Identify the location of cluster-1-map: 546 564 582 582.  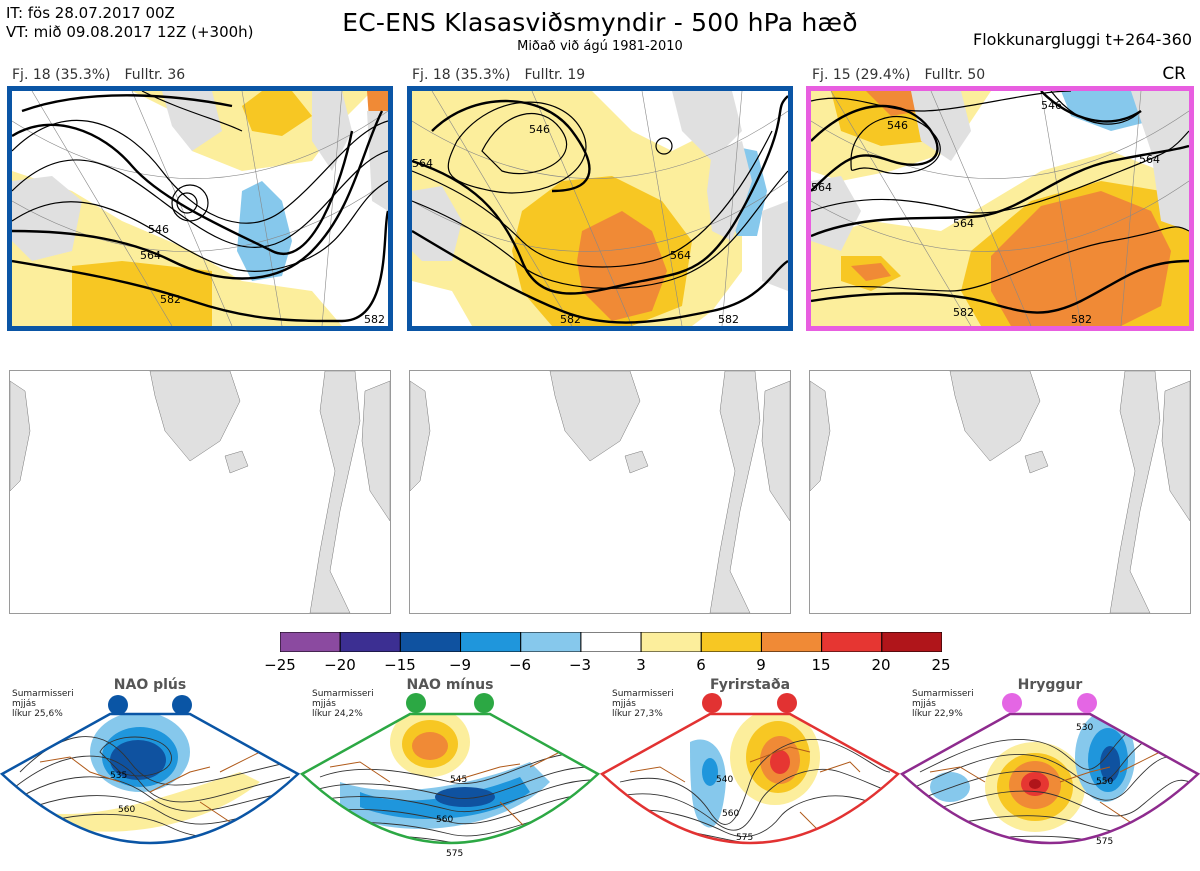
(200, 208).